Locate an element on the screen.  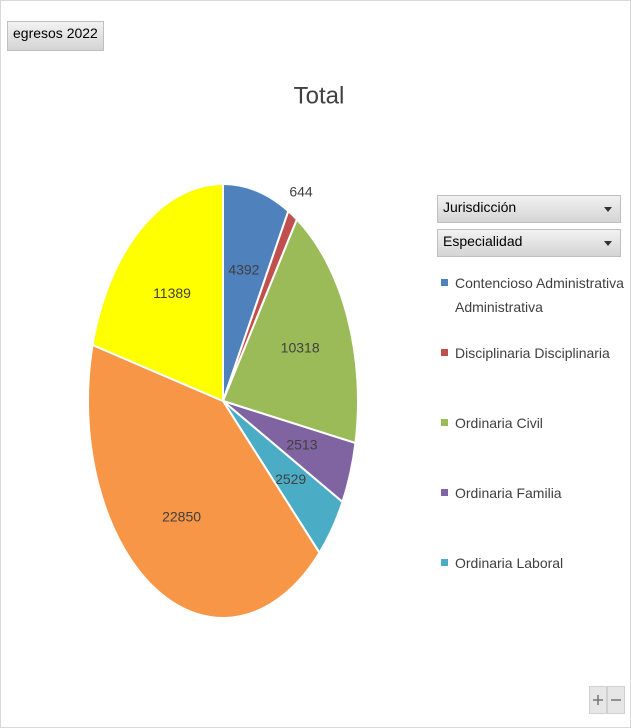
legend-item: Ordinaria Civil is located at coordinates (533, 423).